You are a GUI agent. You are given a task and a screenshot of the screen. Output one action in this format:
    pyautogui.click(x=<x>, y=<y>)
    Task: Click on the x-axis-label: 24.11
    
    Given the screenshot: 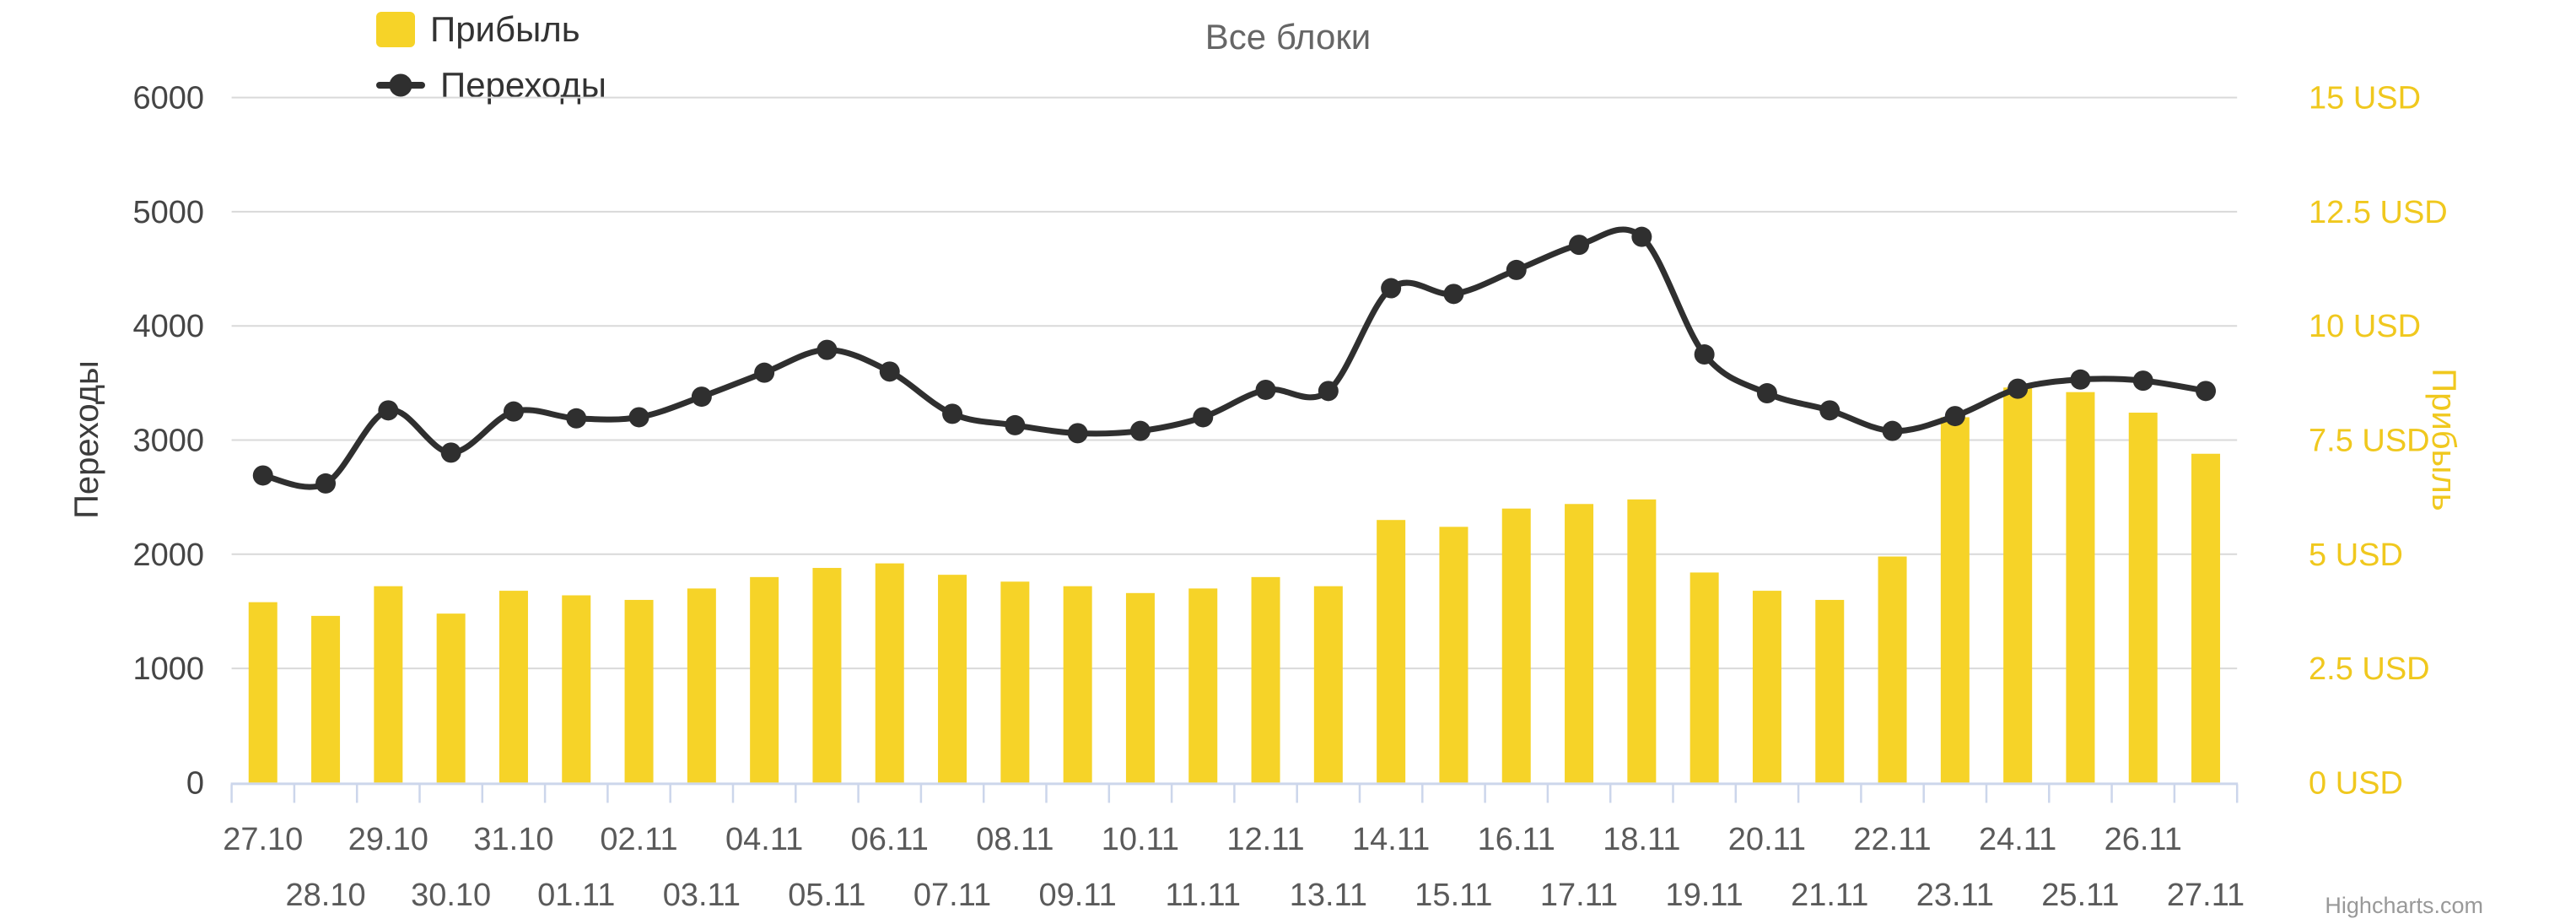 What is the action you would take?
    pyautogui.click(x=2017, y=839)
    